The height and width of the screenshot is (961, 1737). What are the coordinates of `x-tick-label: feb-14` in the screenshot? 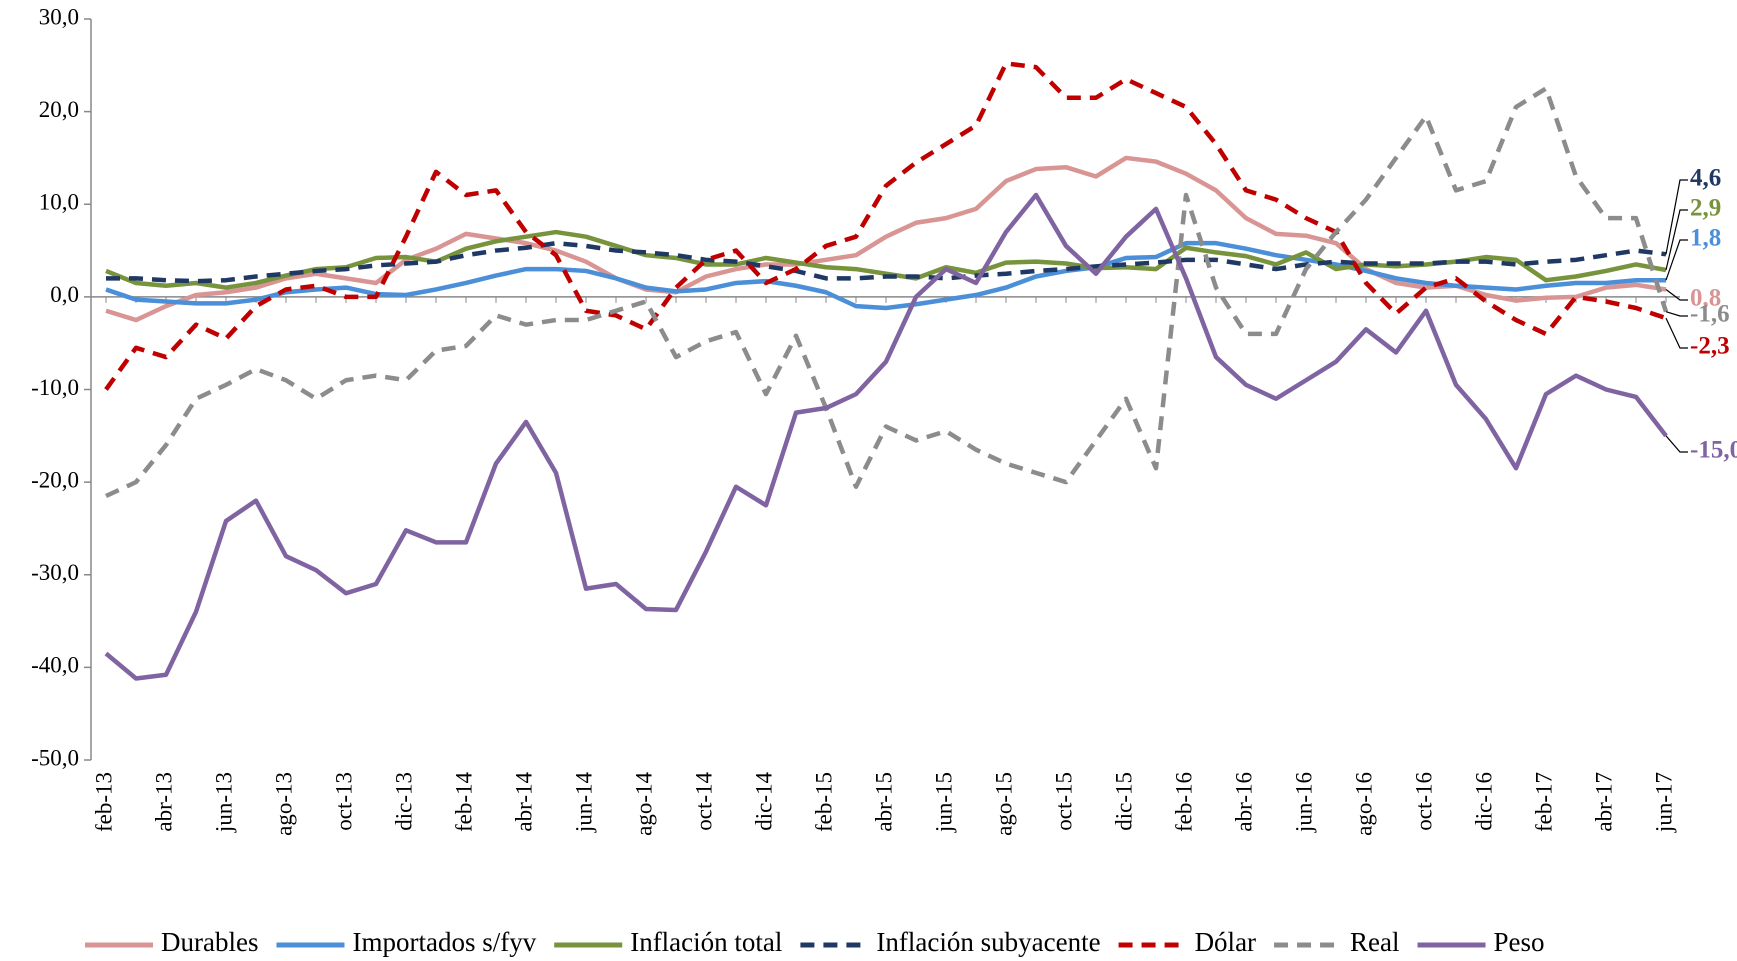 It's located at (463, 802).